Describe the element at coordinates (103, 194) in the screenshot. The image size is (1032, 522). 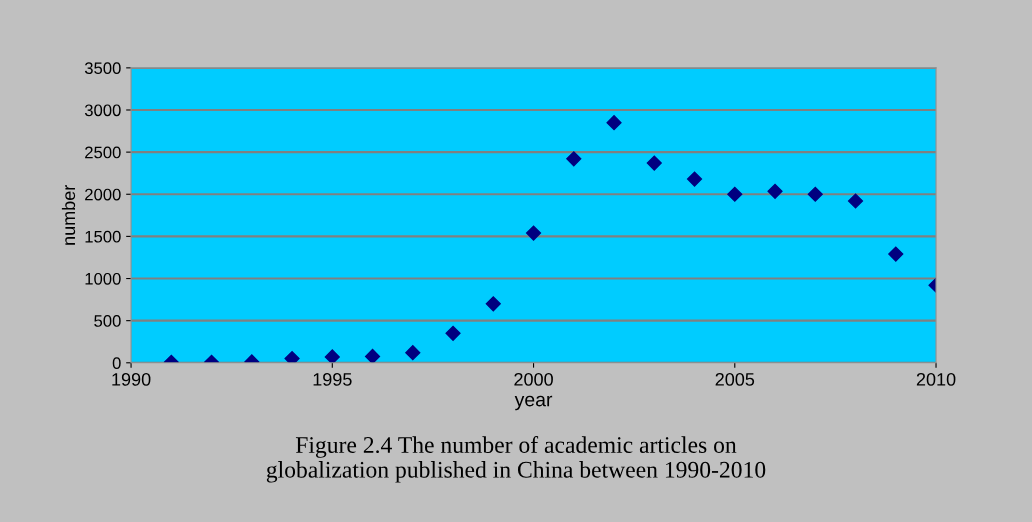
I see `y-tick-label: 2000` at that location.